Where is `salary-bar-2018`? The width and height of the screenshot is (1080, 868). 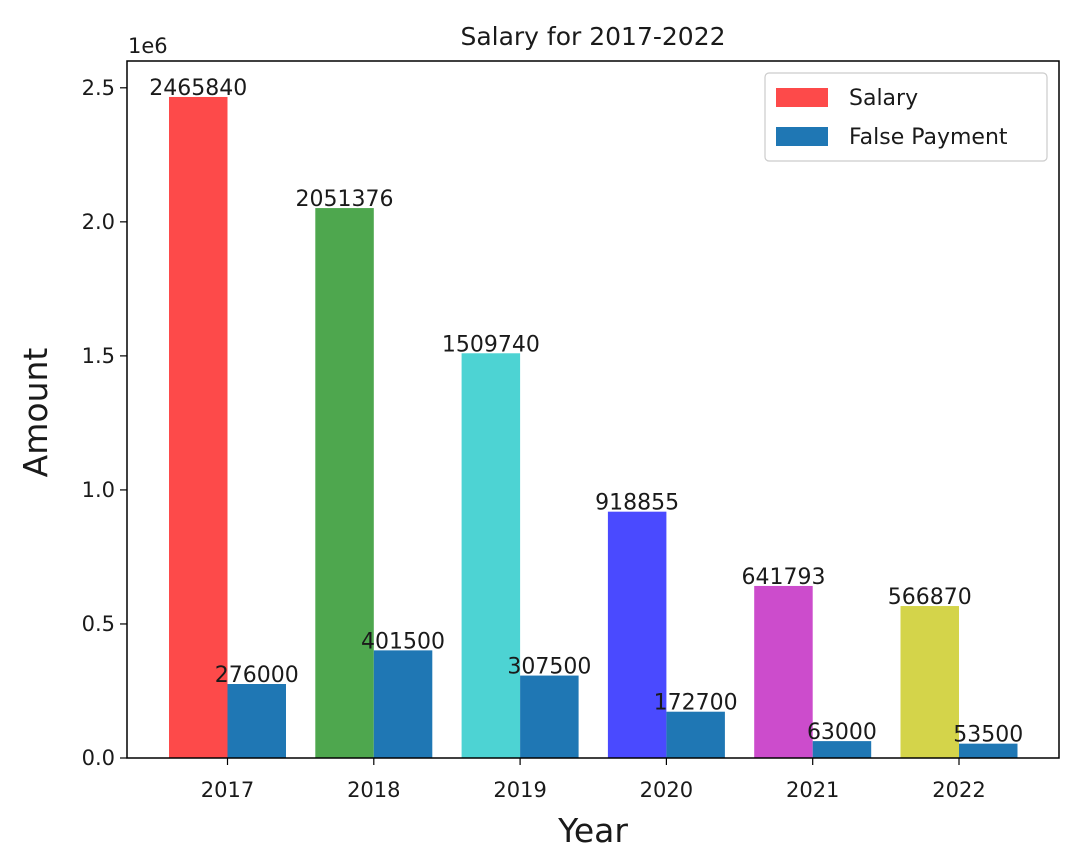 salary-bar-2018 is located at coordinates (344, 483).